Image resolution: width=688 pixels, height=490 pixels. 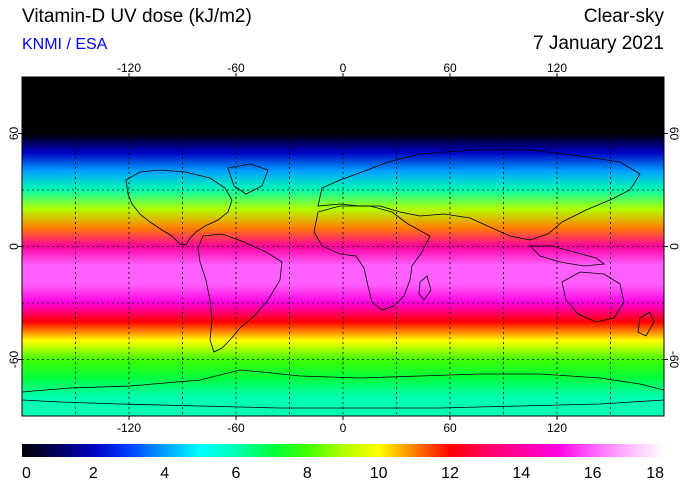 What do you see at coordinates (646, 324) in the screenshot?
I see `coastline-new-zealand` at bounding box center [646, 324].